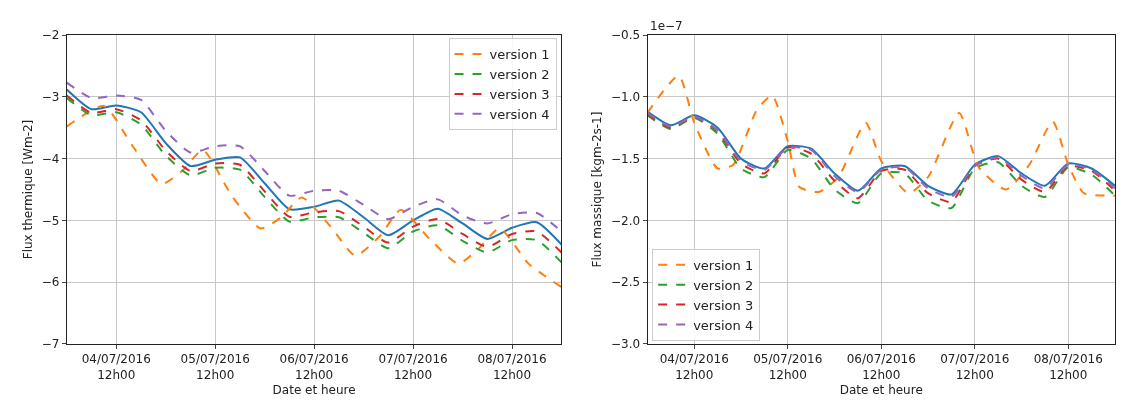  What do you see at coordinates (881, 135) in the screenshot?
I see `line-series` at bounding box center [881, 135].